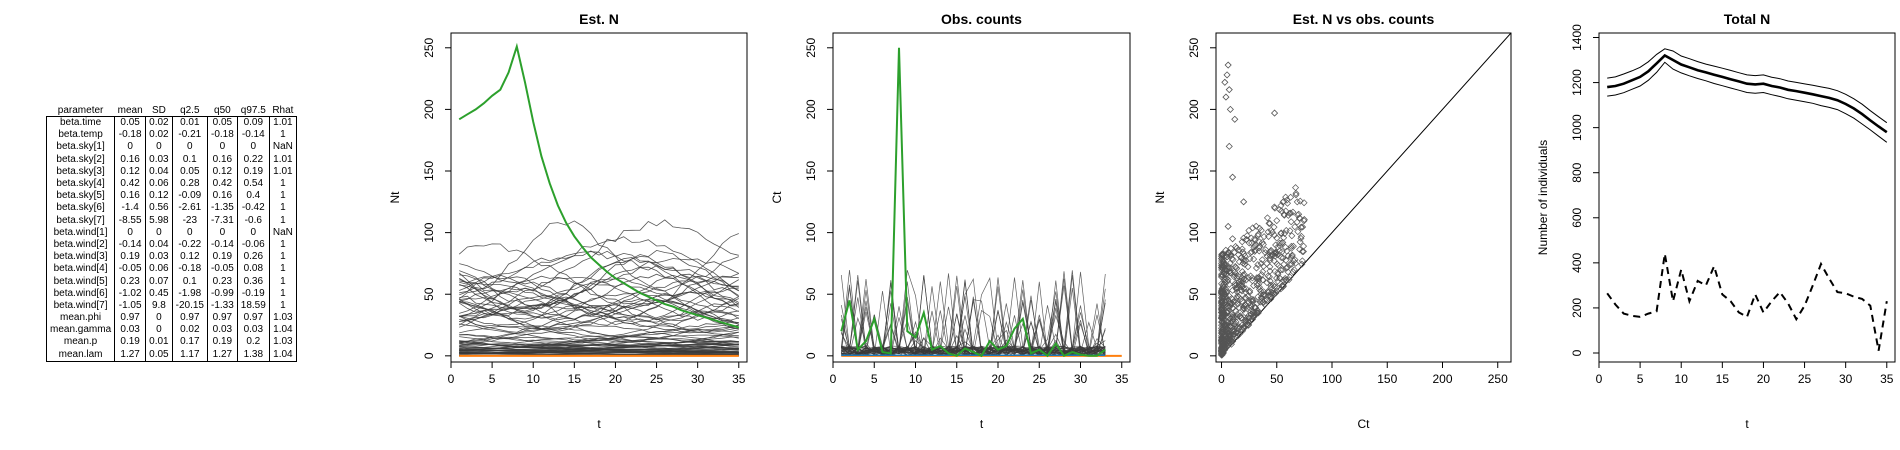 This screenshot has width=1900, height=450. I want to click on y-tick-label: 50, so click(811, 294).